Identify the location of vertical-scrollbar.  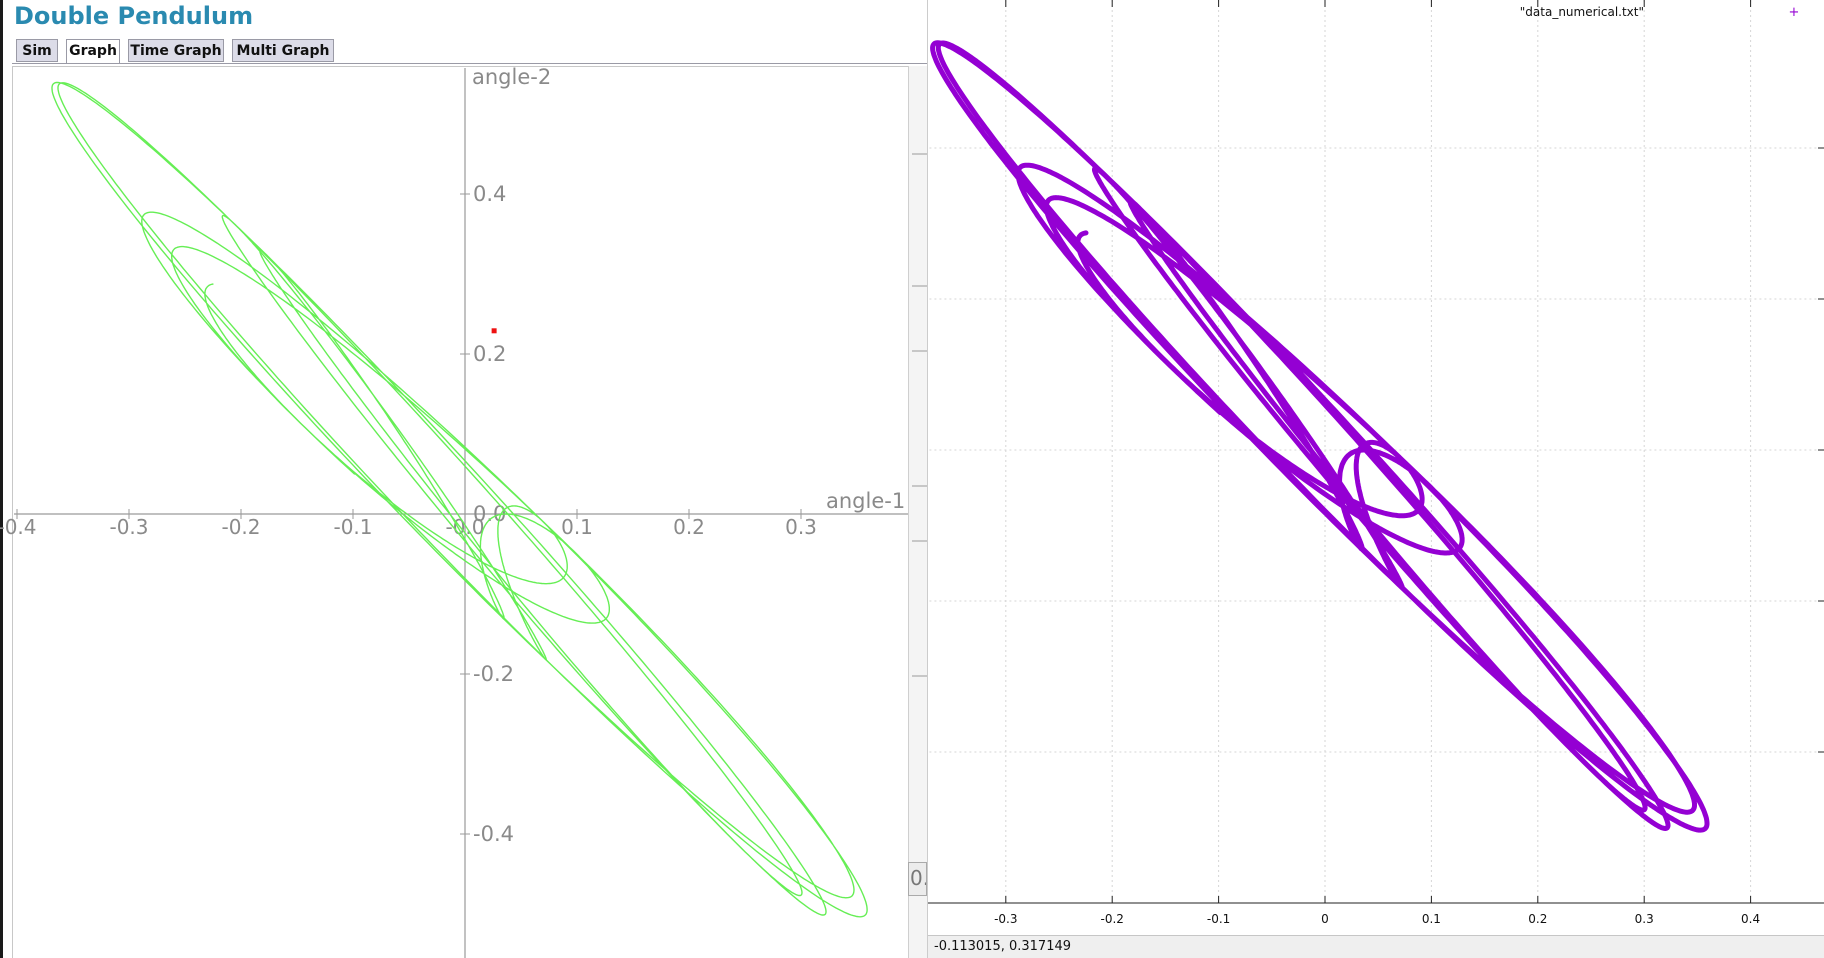
(917, 512).